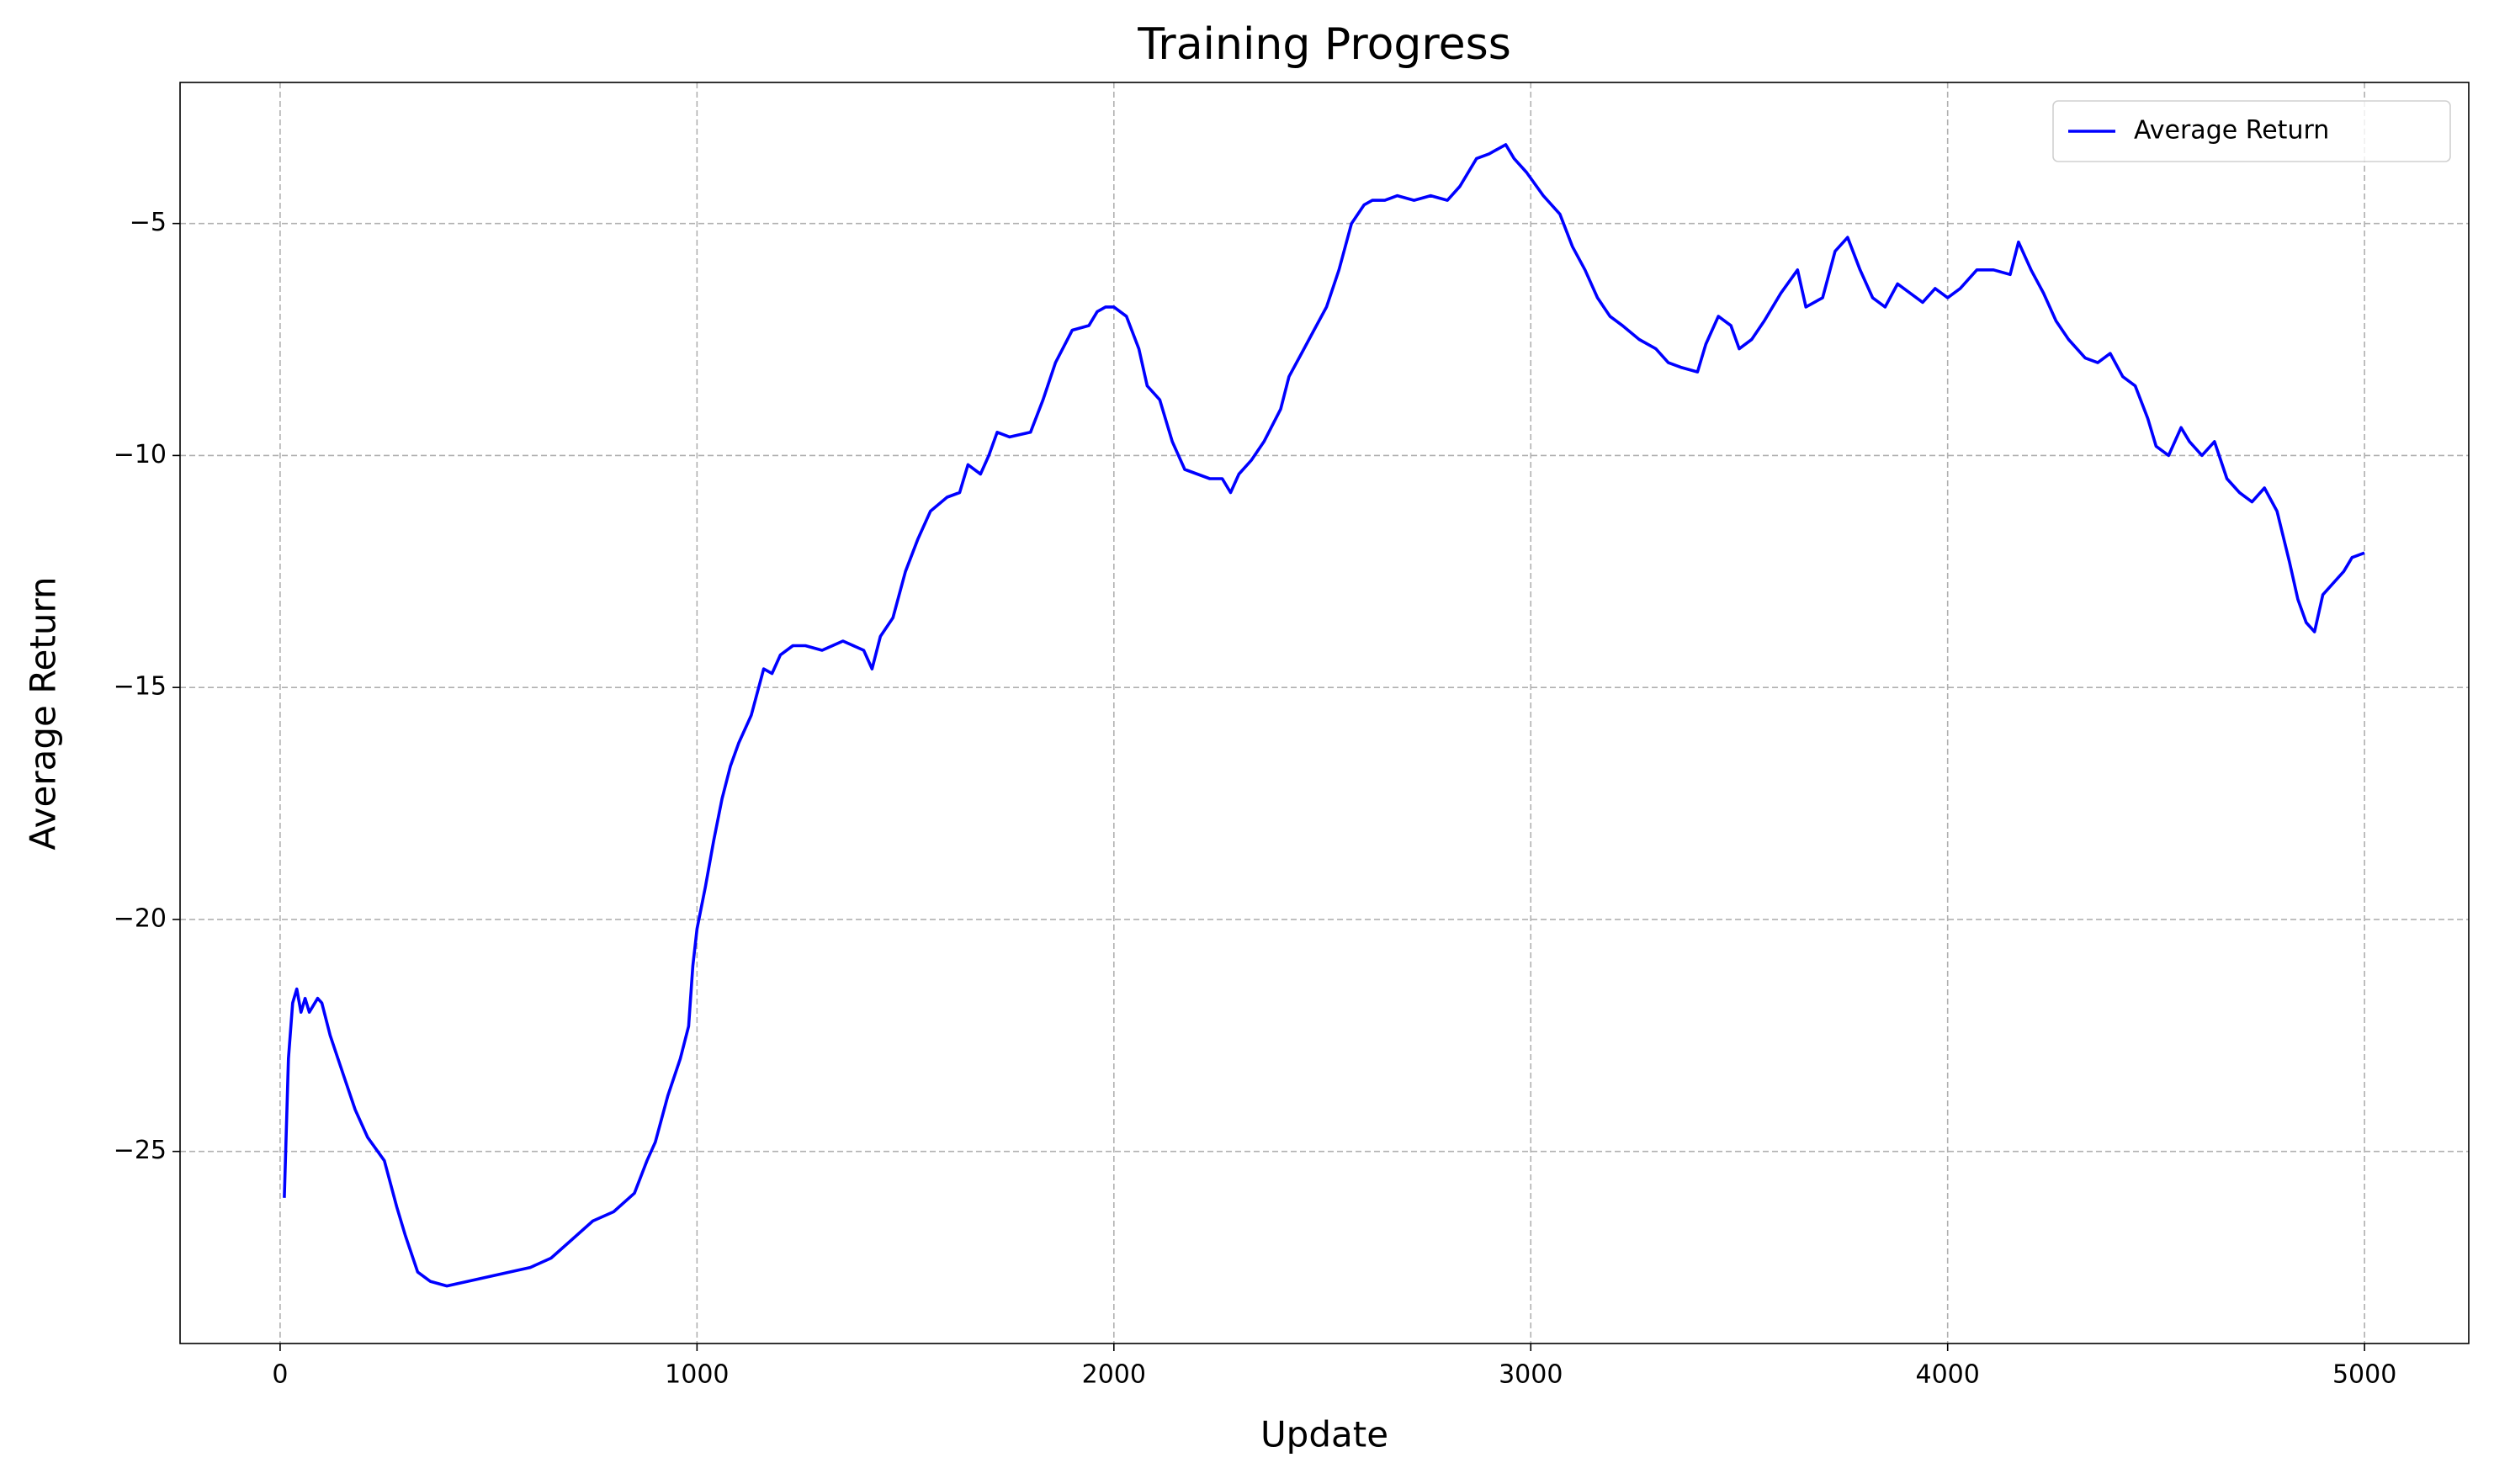 The height and width of the screenshot is (1484, 2494). I want to click on y-tick-label: −10, so click(140, 455).